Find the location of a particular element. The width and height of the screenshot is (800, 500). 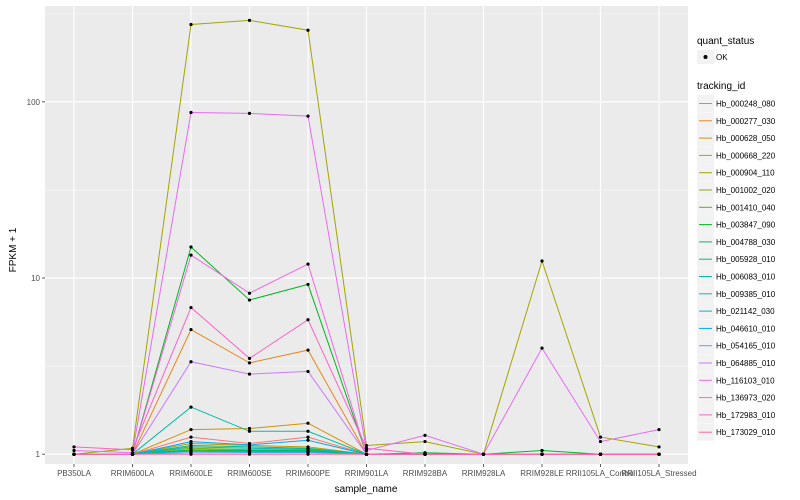

y-tick-label: 100 is located at coordinates (34, 102).